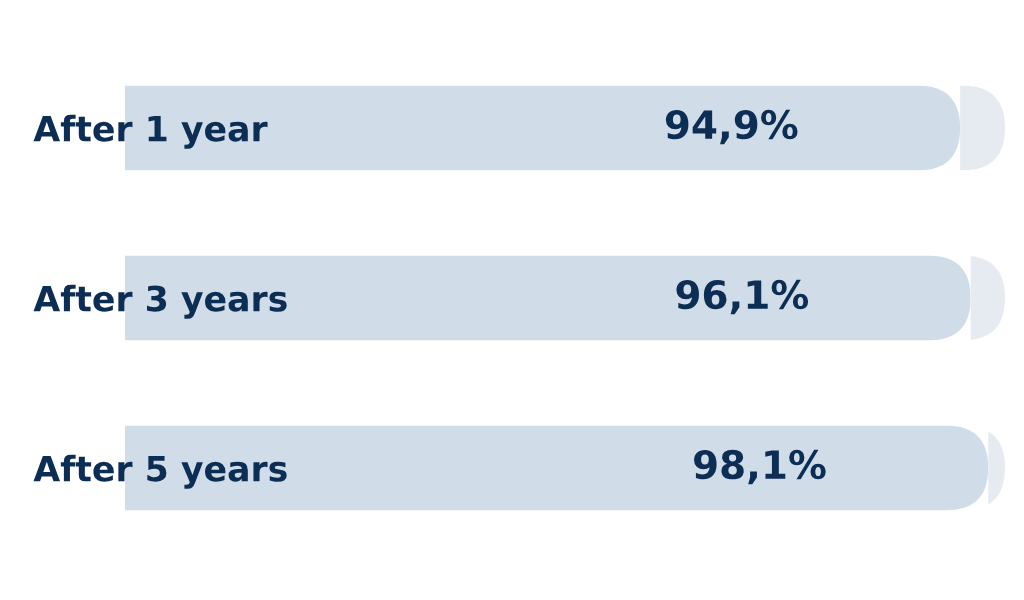 The width and height of the screenshot is (1024, 600). Describe the element at coordinates (760, 467) in the screenshot. I see `data-label: 98,1%` at that location.